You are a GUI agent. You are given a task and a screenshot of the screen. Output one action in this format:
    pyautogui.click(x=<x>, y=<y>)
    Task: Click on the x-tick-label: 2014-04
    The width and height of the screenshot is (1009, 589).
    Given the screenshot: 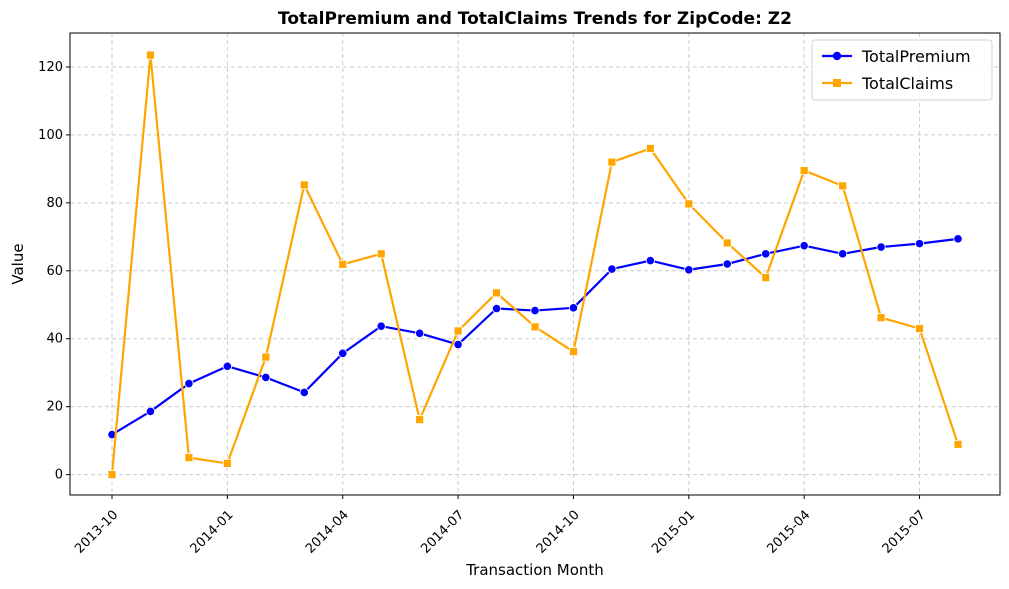 What is the action you would take?
    pyautogui.click(x=327, y=532)
    